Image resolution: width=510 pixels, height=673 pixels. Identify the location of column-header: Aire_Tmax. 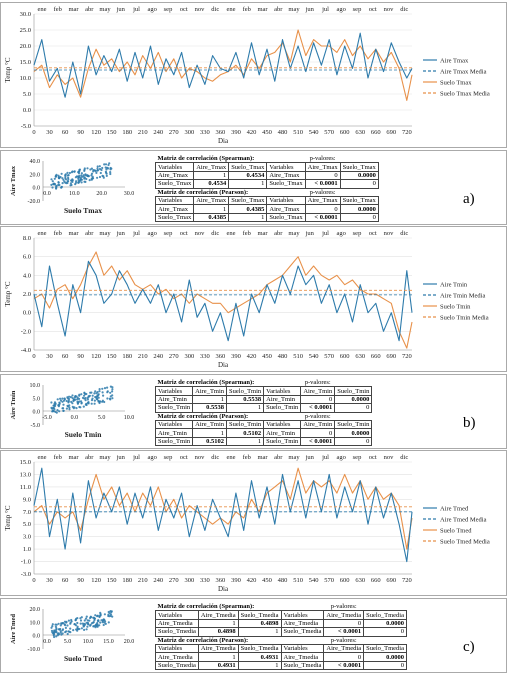
(211, 200).